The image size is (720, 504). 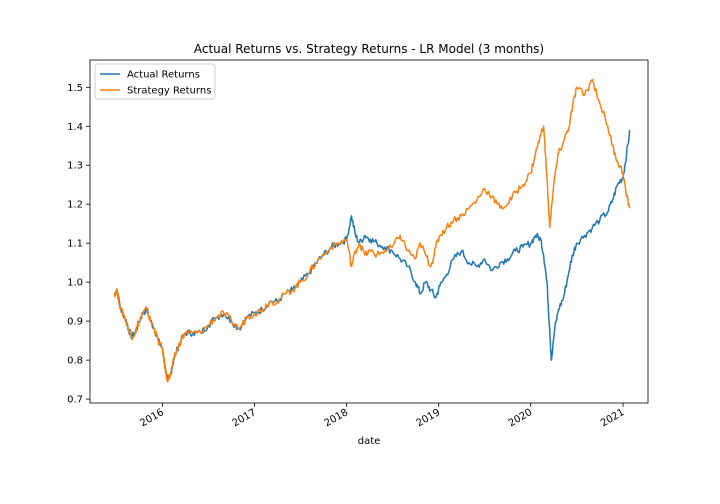 I want to click on legend-box, so click(x=155, y=81).